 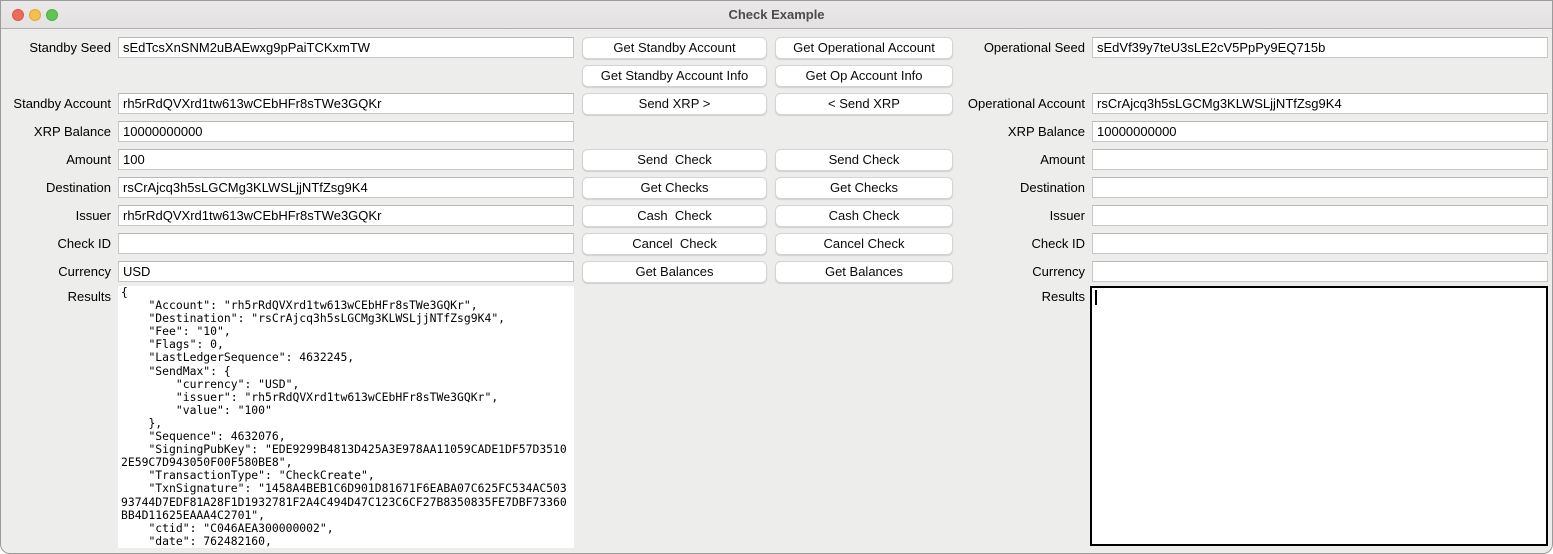 What do you see at coordinates (346, 131) in the screenshot?
I see `standby-xrp-balance-field` at bounding box center [346, 131].